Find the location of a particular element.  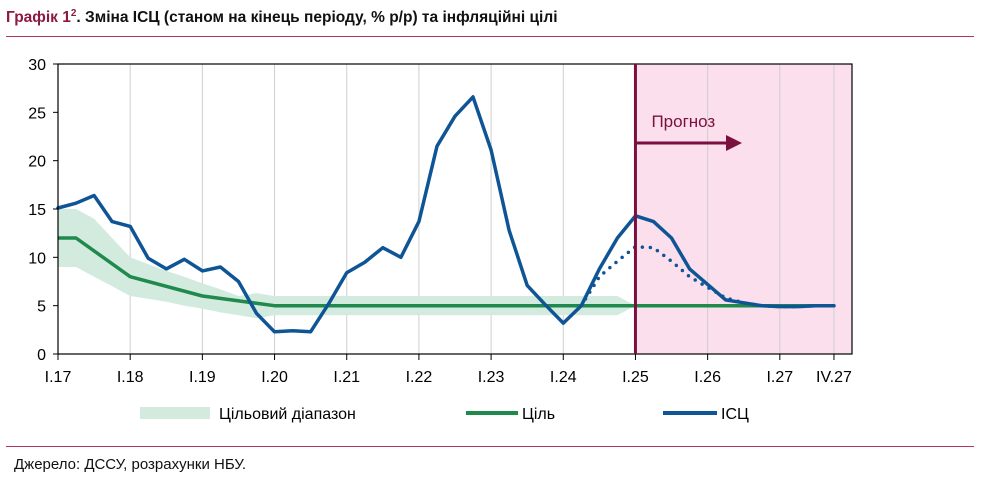

x-tick-label: I.24 is located at coordinates (563, 377).